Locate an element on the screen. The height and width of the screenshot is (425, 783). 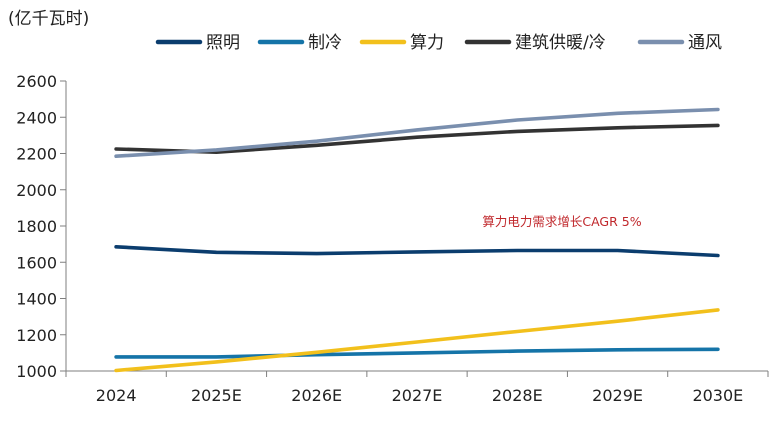
y-tick-label: 1400 is located at coordinates (36, 299).